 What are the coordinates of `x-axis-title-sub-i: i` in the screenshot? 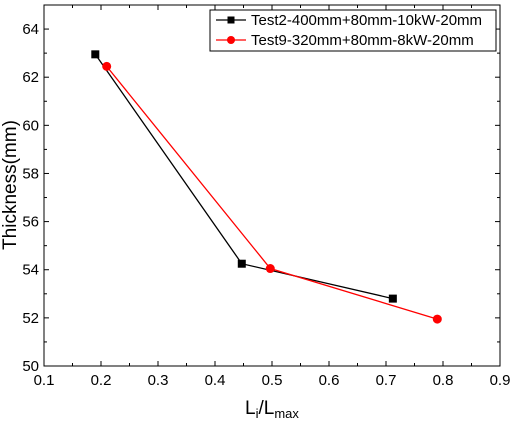 It's located at (257, 413).